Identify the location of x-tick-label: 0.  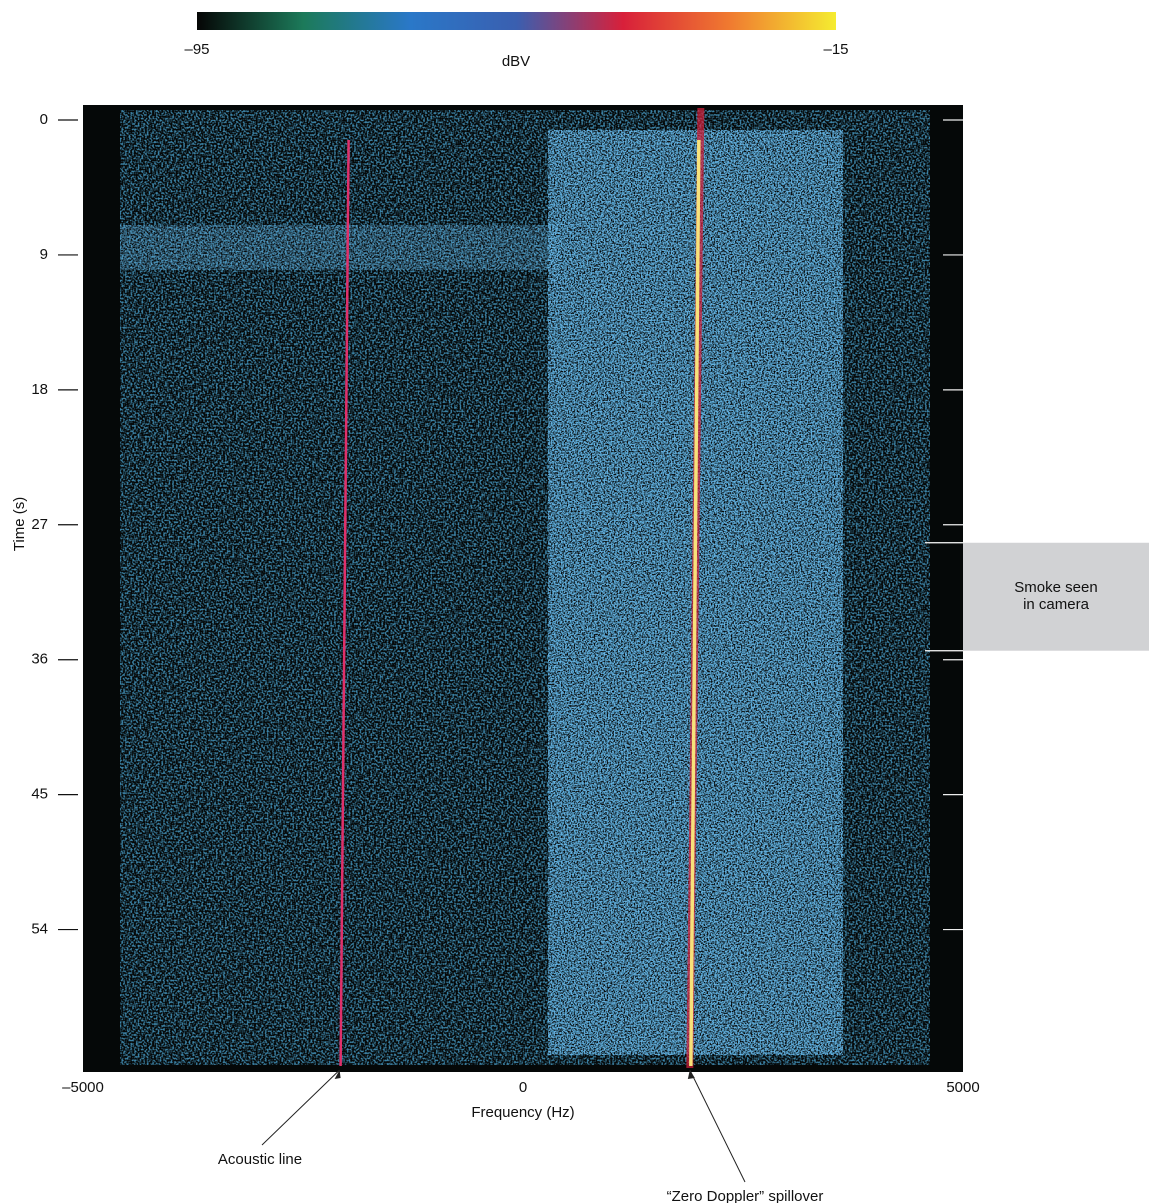
(523, 1087).